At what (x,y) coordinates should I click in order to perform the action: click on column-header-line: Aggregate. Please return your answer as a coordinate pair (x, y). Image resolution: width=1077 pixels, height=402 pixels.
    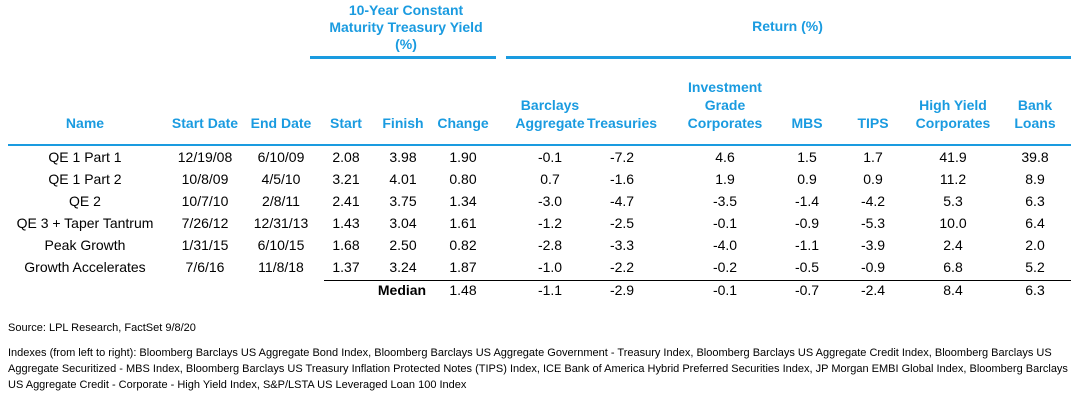
    Looking at the image, I should click on (550, 123).